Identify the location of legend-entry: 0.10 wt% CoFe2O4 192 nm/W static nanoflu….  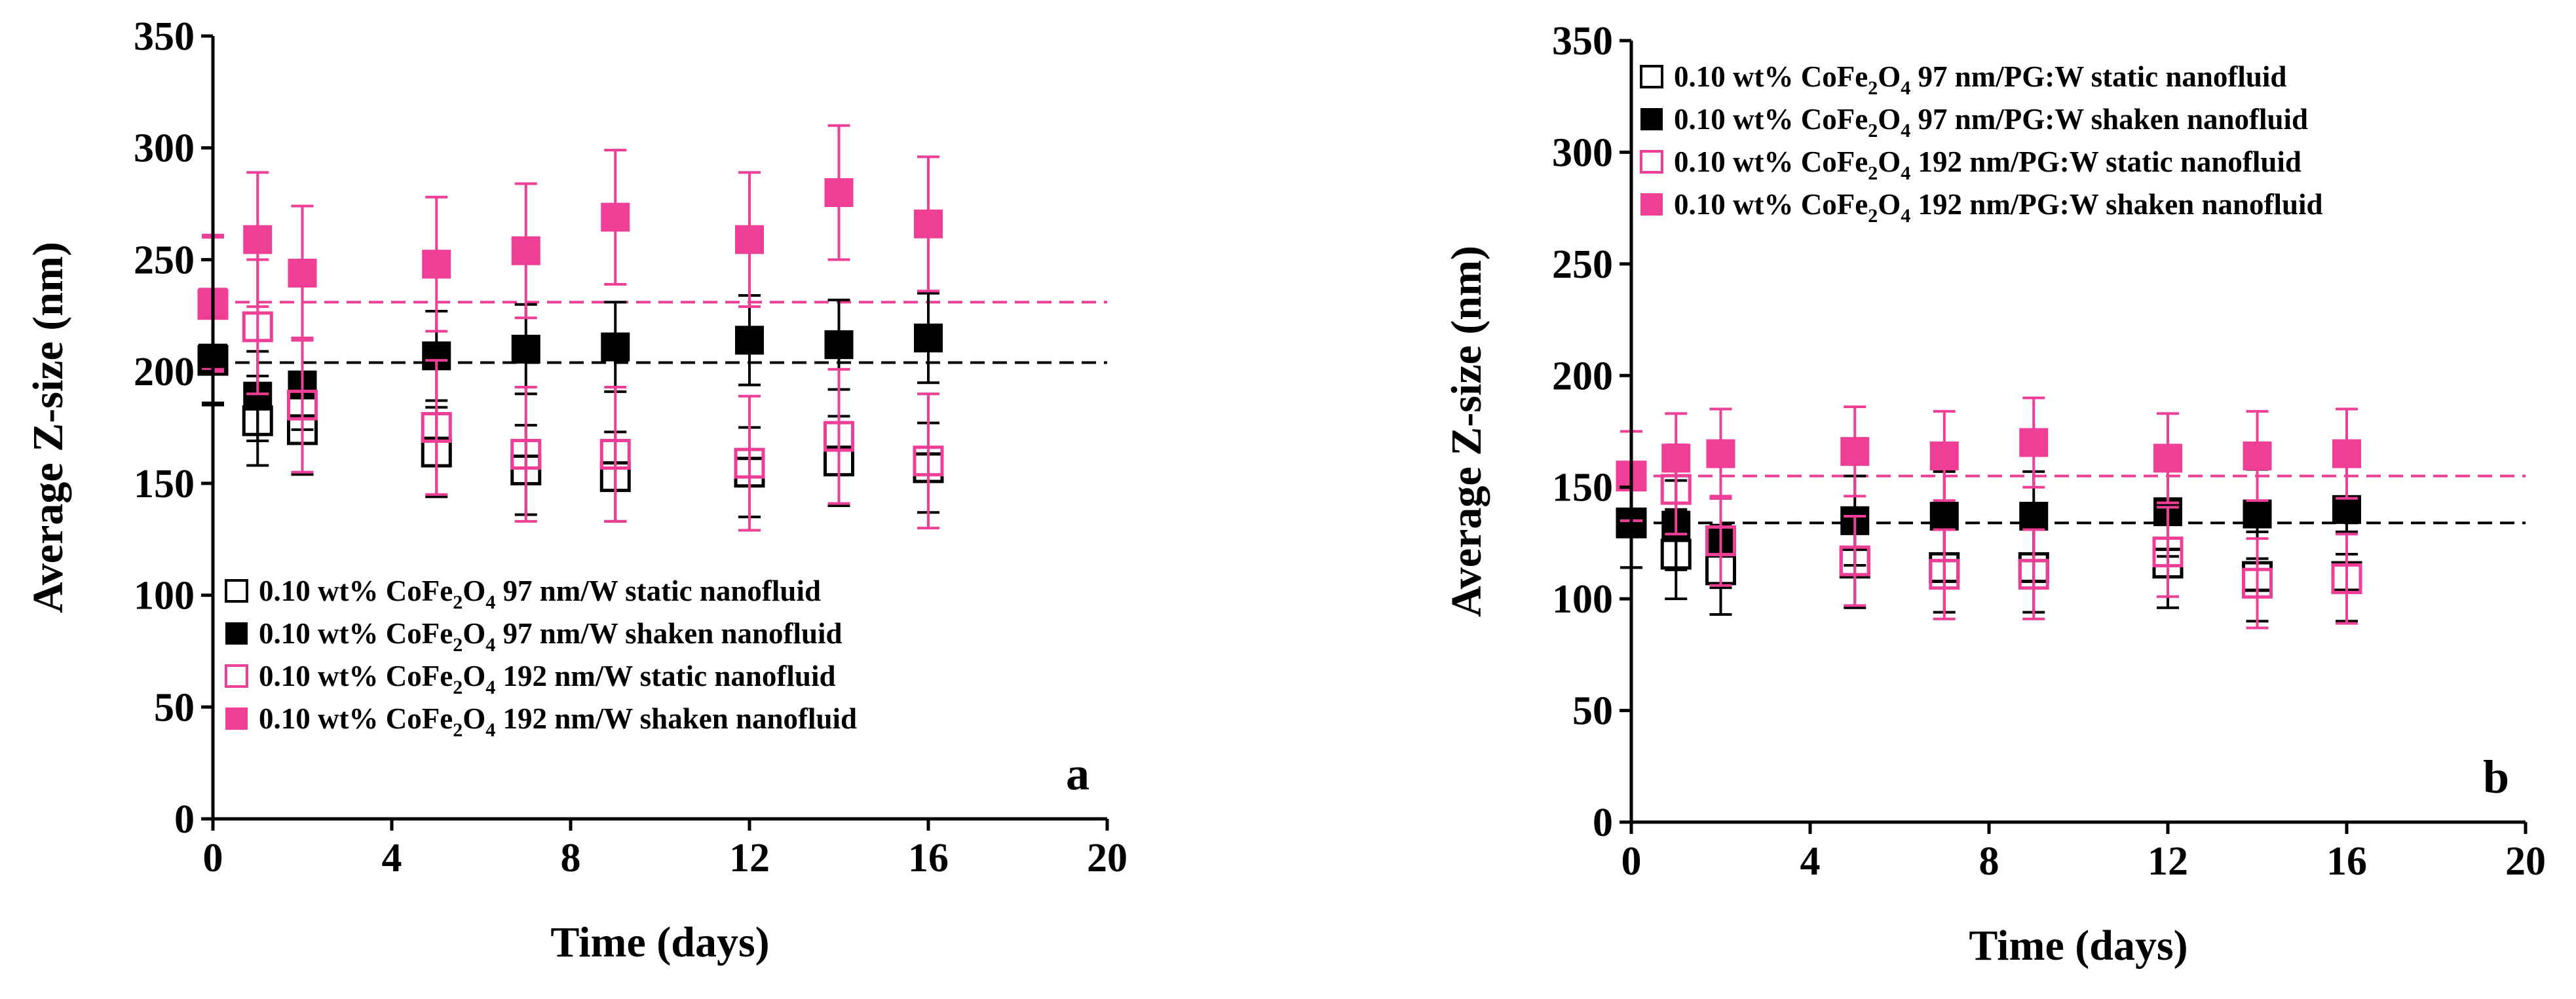
(547, 679).